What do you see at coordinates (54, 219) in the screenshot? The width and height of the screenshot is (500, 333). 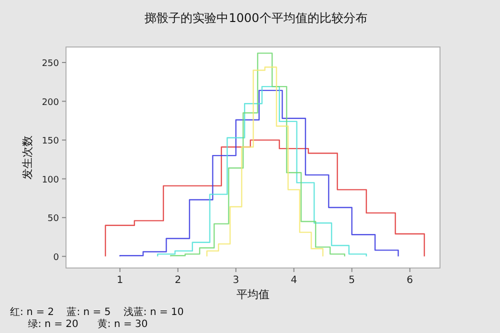 I see `y-tick-label: 50` at bounding box center [54, 219].